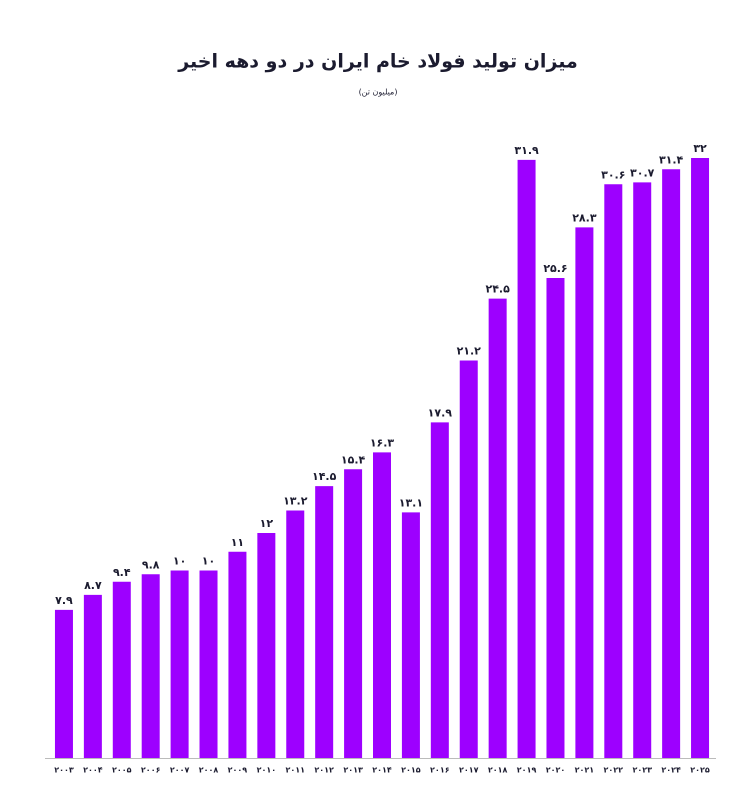 This screenshot has height=808, width=756. I want to click on value-label: ۱۷.۹, so click(440, 412).